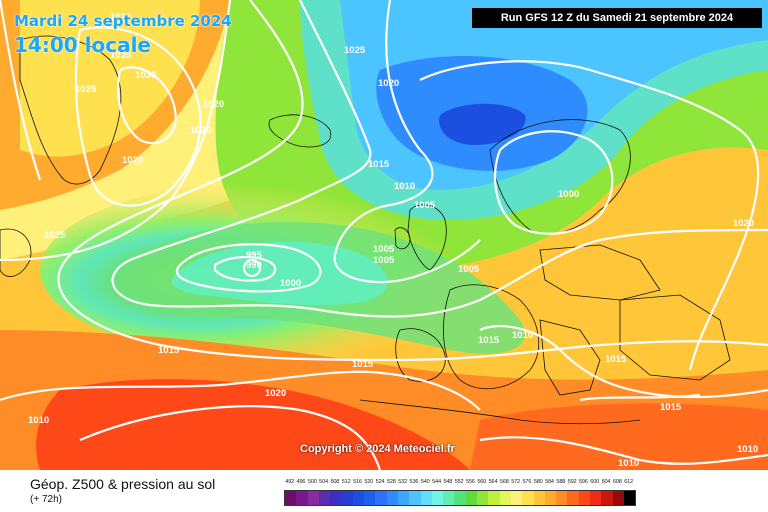 The height and width of the screenshot is (512, 768). What do you see at coordinates (145, 75) in the screenshot?
I see `isobar-label: 1030` at bounding box center [145, 75].